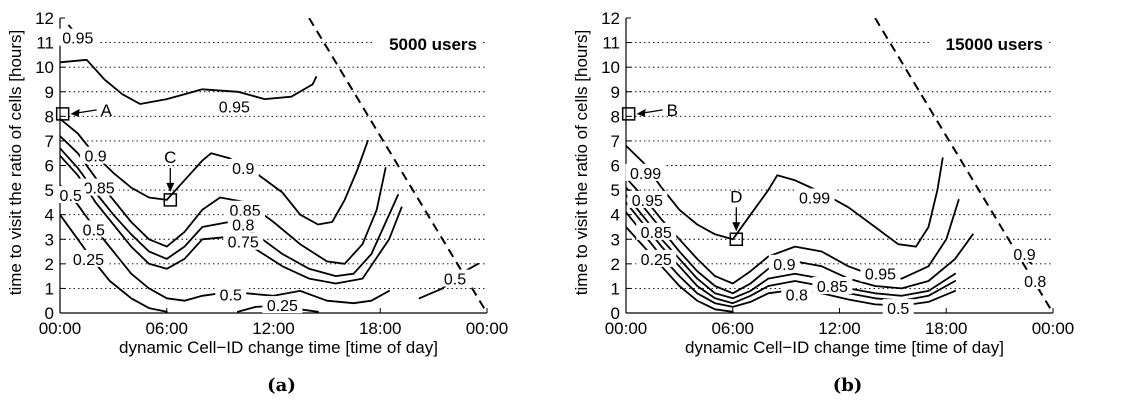  What do you see at coordinates (49, 190) in the screenshot?
I see `y-tick-label: 5` at bounding box center [49, 190].